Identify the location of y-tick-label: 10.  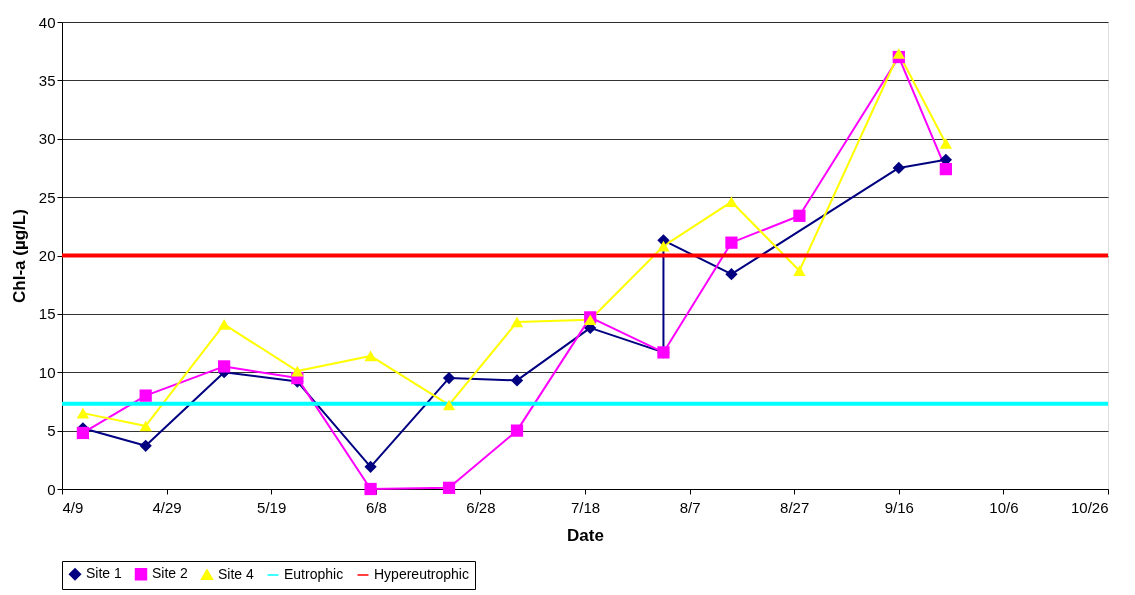
(47, 372).